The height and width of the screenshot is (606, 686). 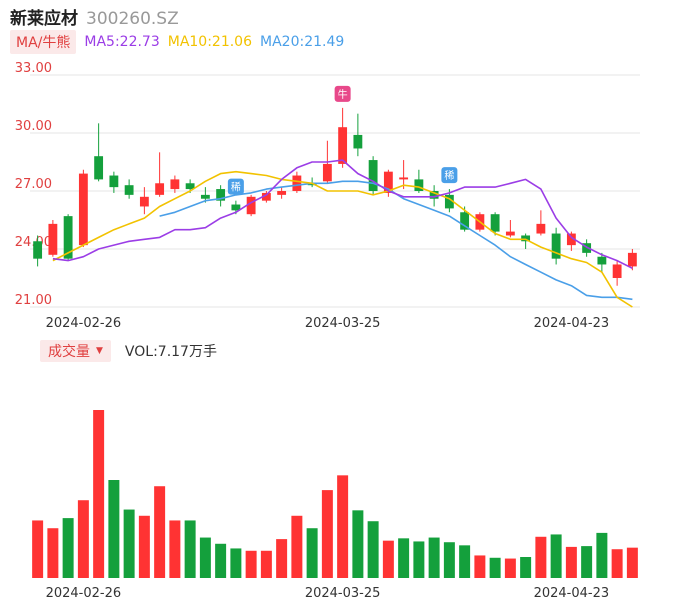 What do you see at coordinates (84, 323) in the screenshot?
I see `date-axis-label: 2024-02-26` at bounding box center [84, 323].